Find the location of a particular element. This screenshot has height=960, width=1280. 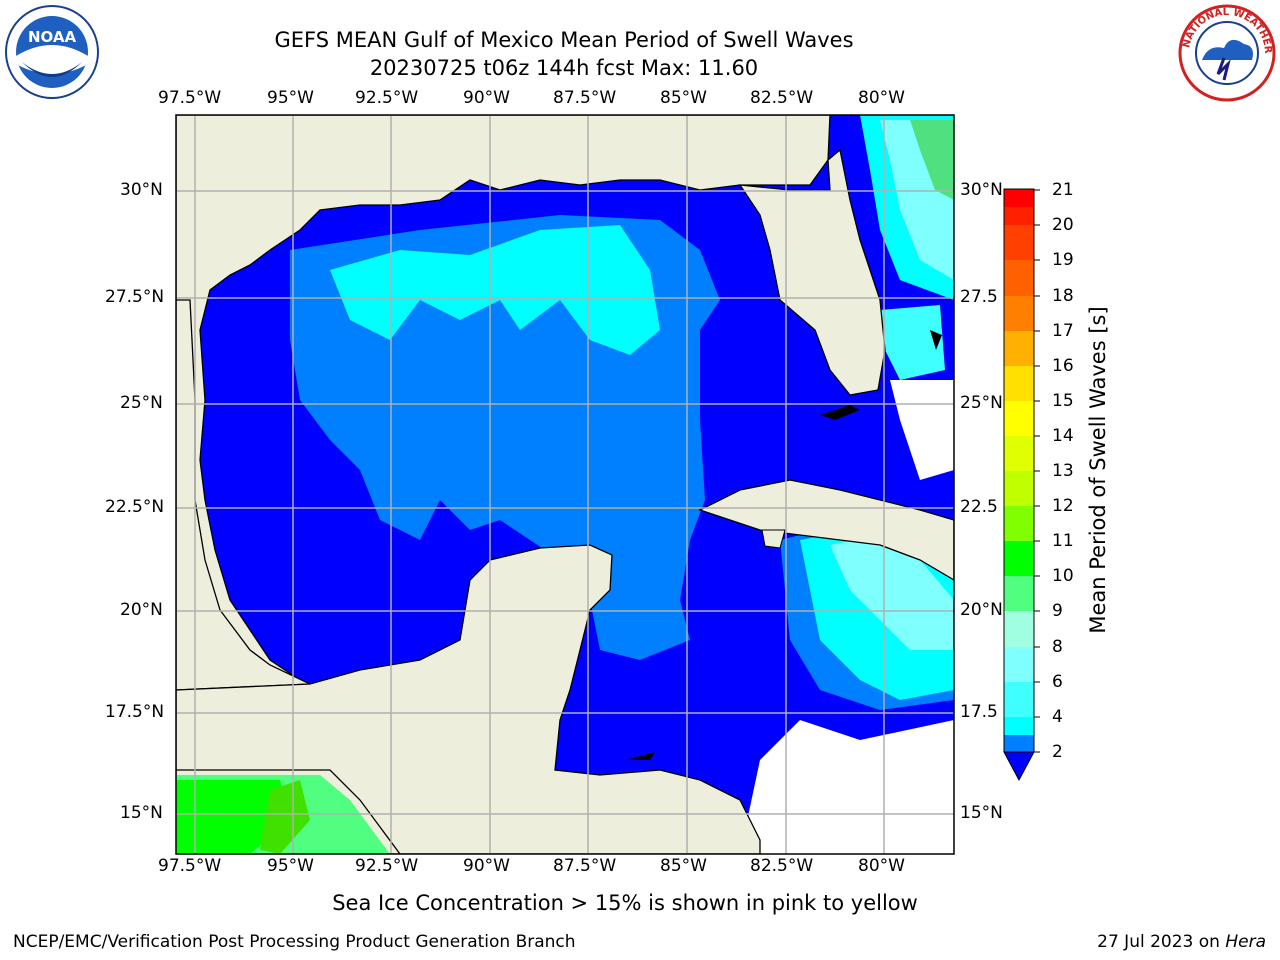

lon-label-top: 90°W is located at coordinates (486, 98).